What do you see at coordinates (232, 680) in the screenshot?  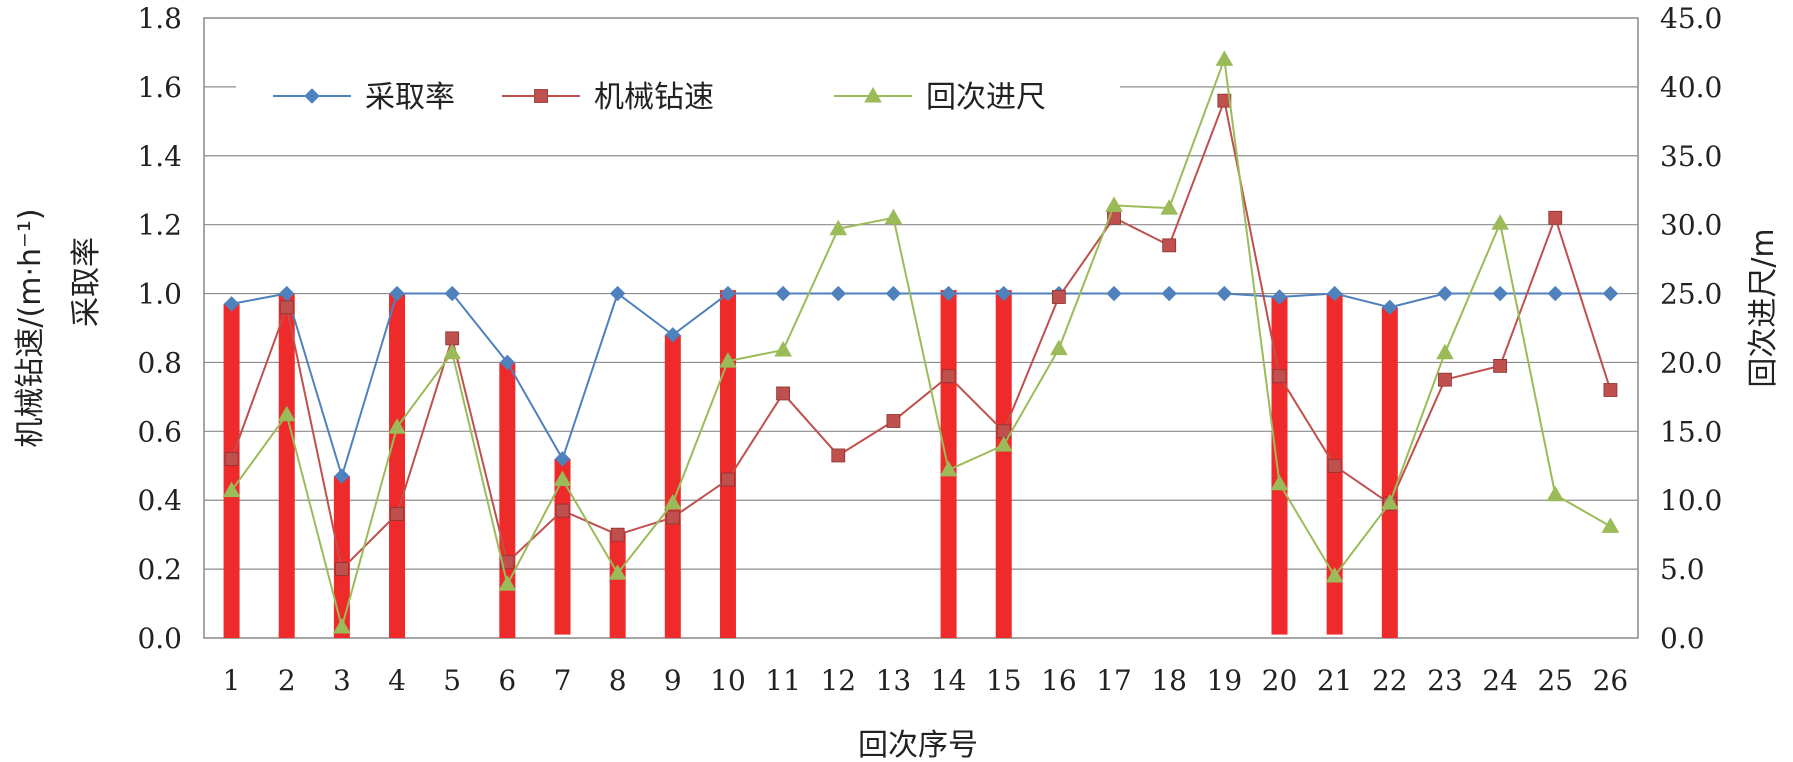 I see `x-tick-label: 1` at bounding box center [232, 680].